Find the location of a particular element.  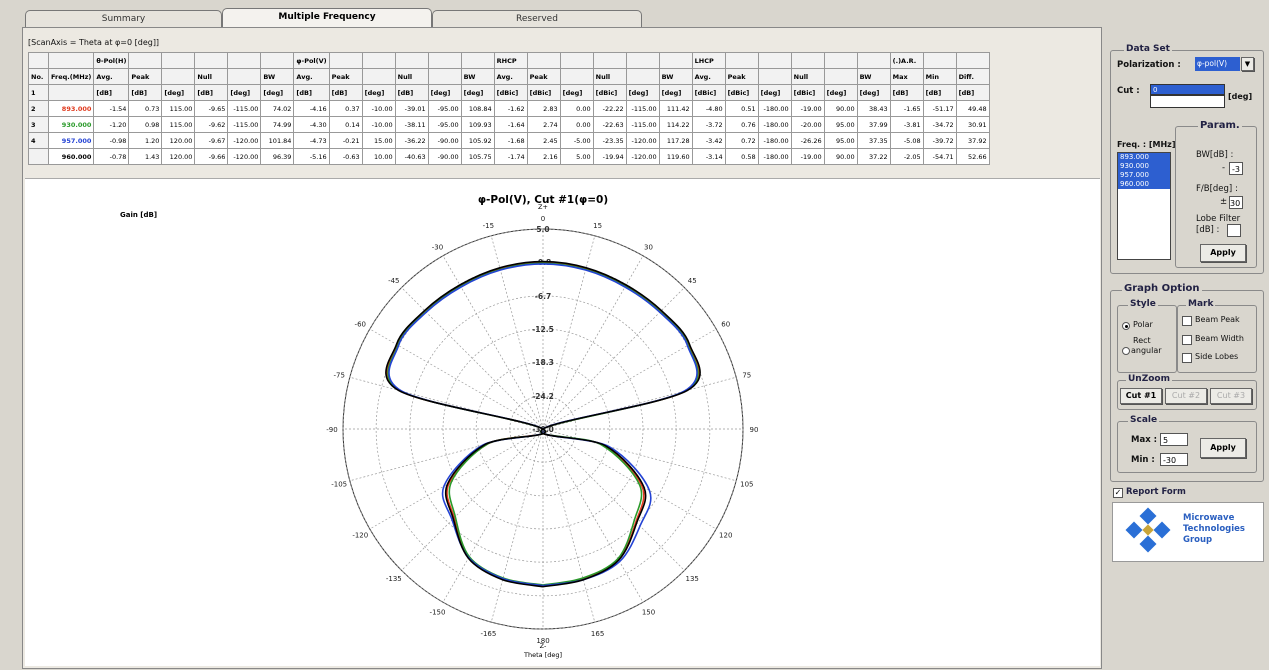

table-cell: 37.92 is located at coordinates (972, 140).